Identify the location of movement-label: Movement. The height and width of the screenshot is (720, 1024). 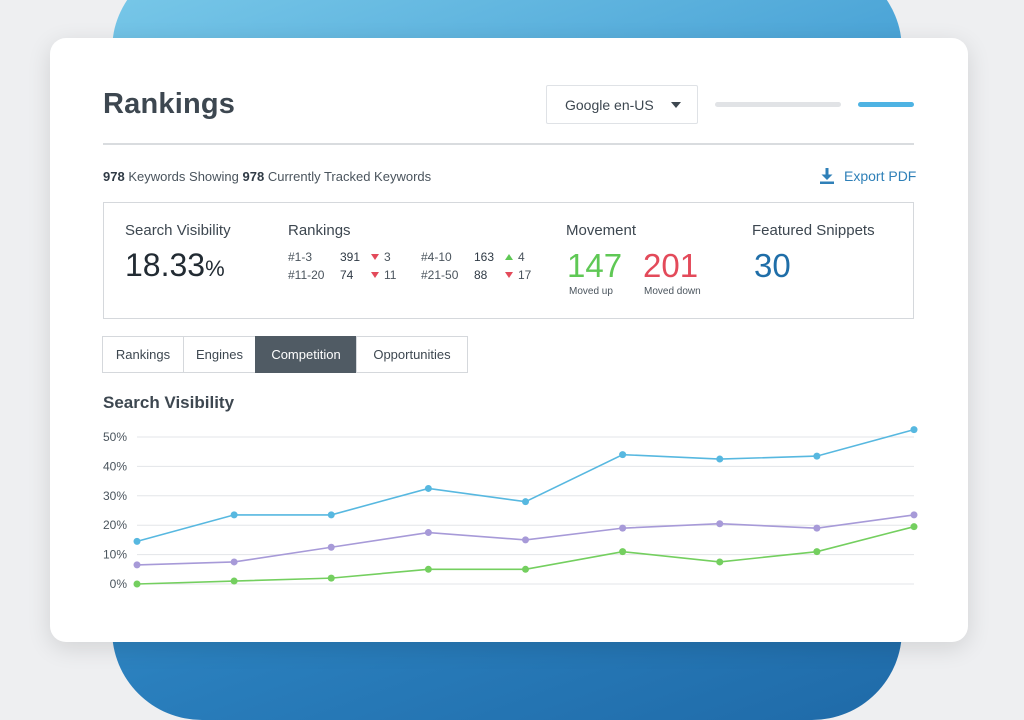
(601, 230).